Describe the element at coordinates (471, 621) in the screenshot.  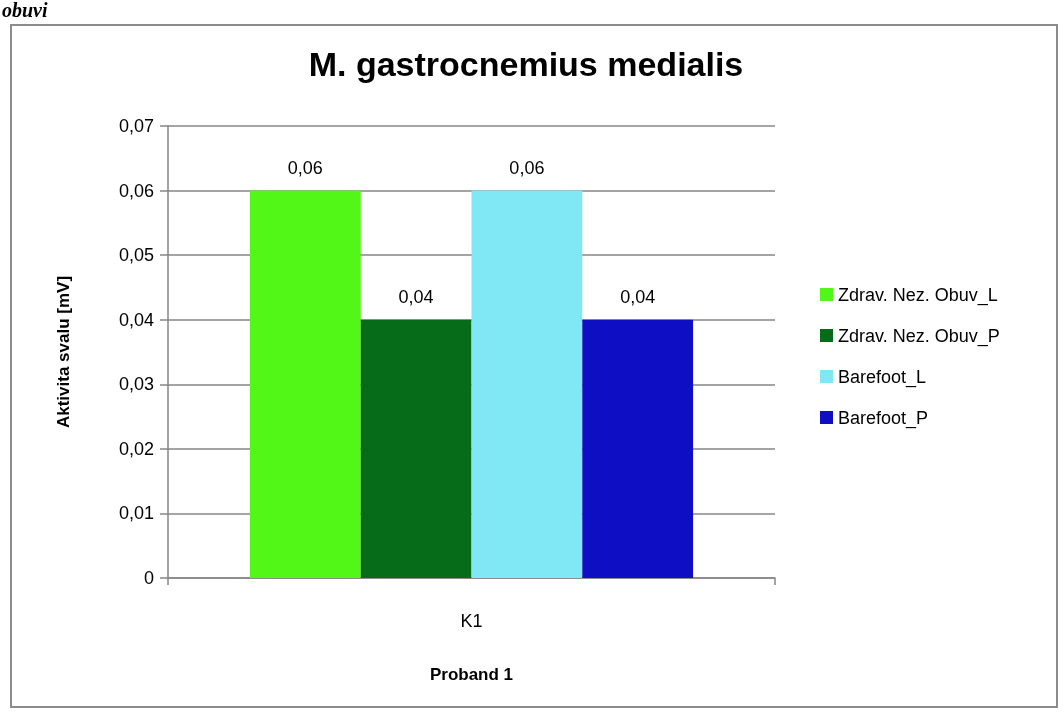
I see `x-tick-label: K1` at that location.